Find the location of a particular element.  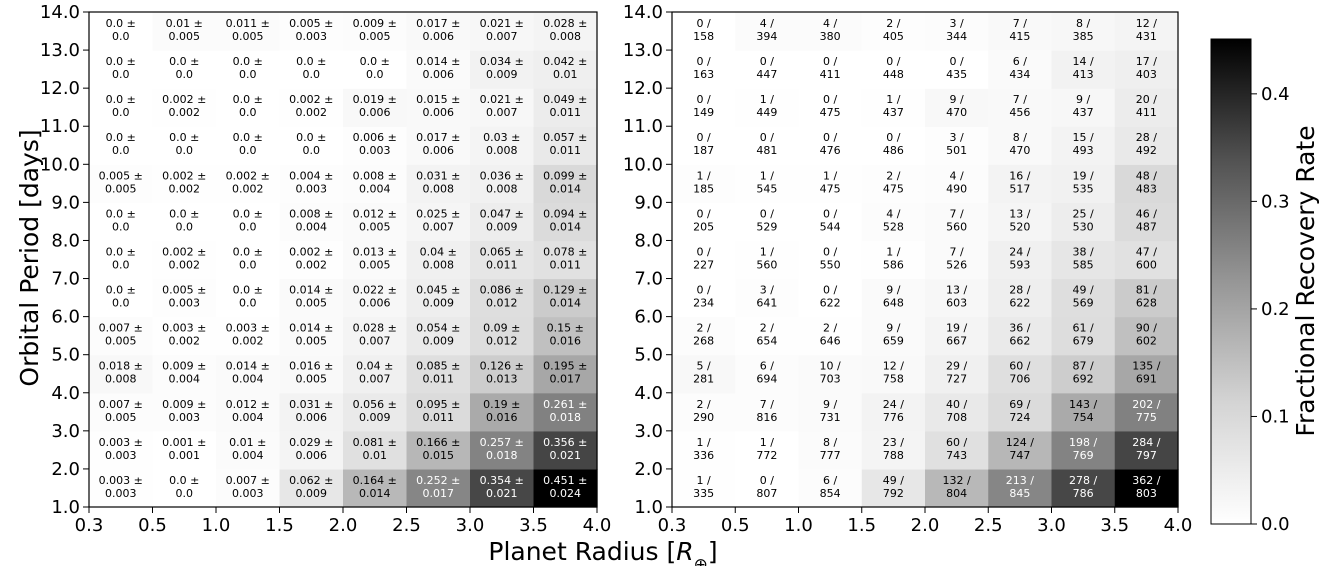

heatmap-cell: 38 /585 is located at coordinates (1083, 260).